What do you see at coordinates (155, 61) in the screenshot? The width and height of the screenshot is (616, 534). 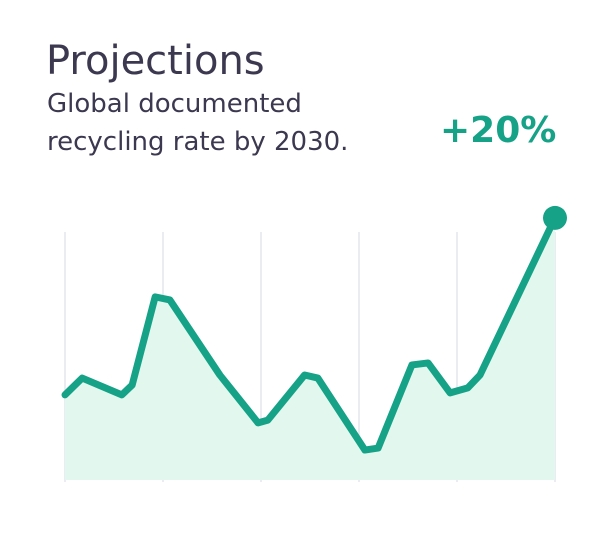 I see `chart-title: Projections` at bounding box center [155, 61].